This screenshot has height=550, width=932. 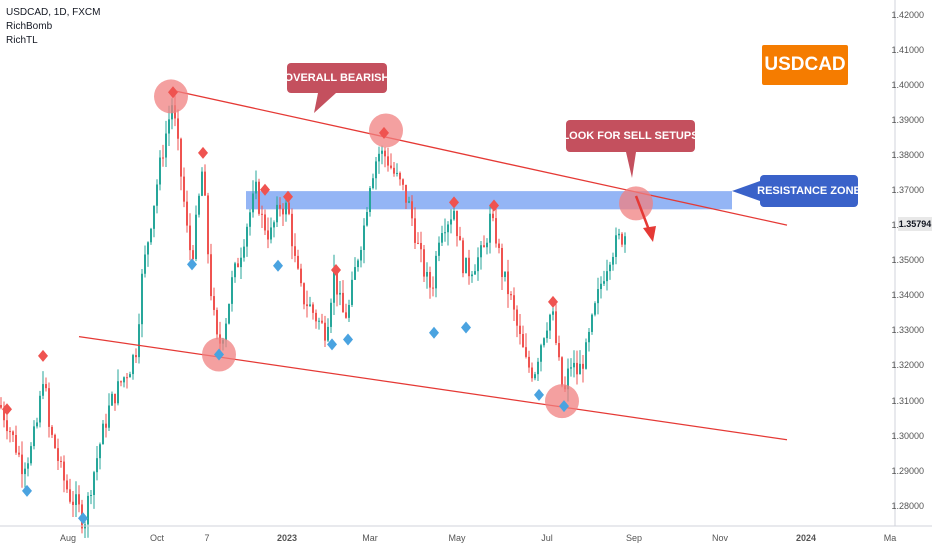 I want to click on annotation-arrows, so click(x=537, y=167).